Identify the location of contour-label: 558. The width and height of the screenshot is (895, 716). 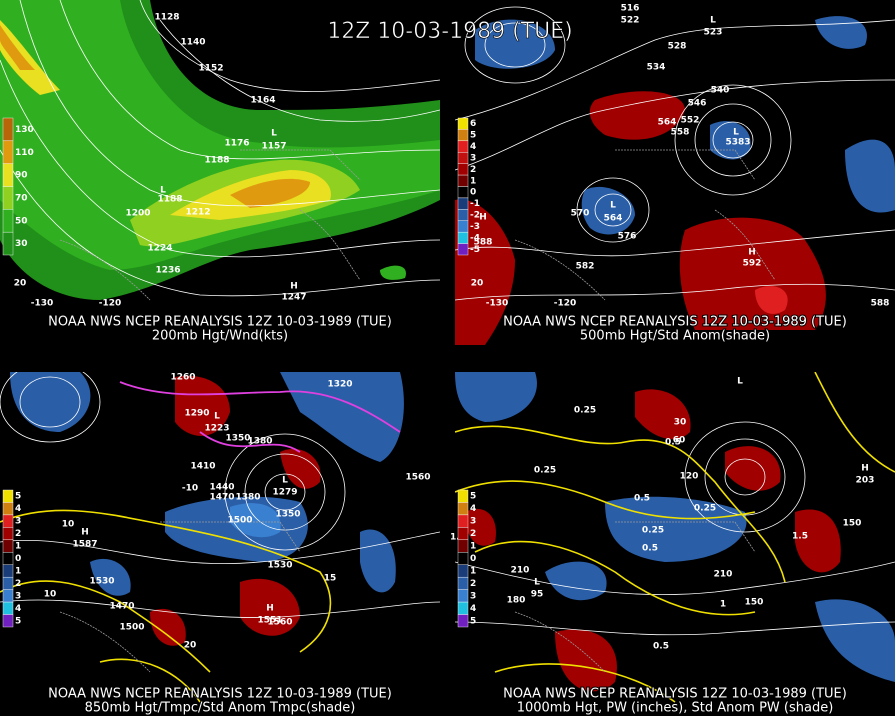
(680, 133).